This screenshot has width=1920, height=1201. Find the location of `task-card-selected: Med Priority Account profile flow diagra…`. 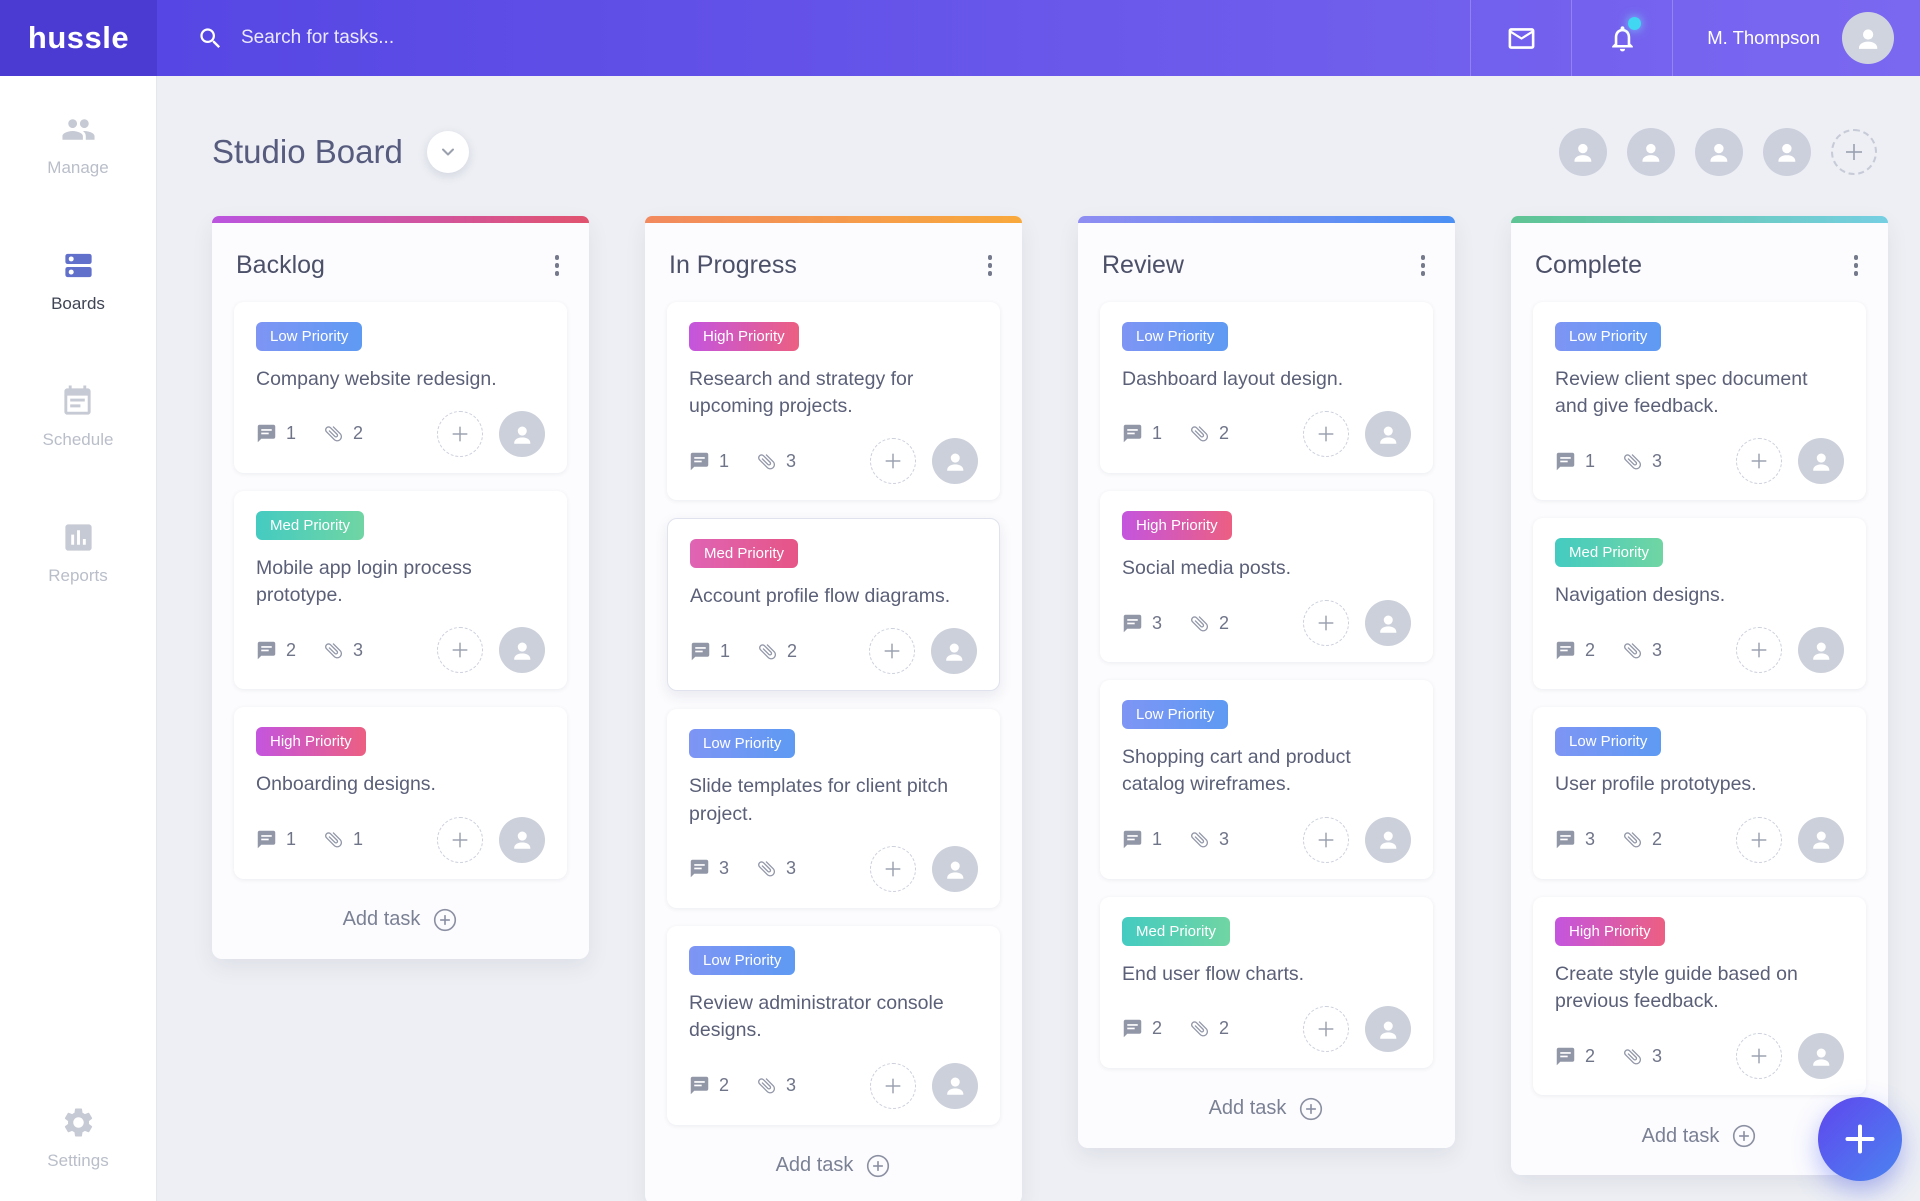

task-card-selected: Med Priority Account profile flow diagra… is located at coordinates (833, 605).